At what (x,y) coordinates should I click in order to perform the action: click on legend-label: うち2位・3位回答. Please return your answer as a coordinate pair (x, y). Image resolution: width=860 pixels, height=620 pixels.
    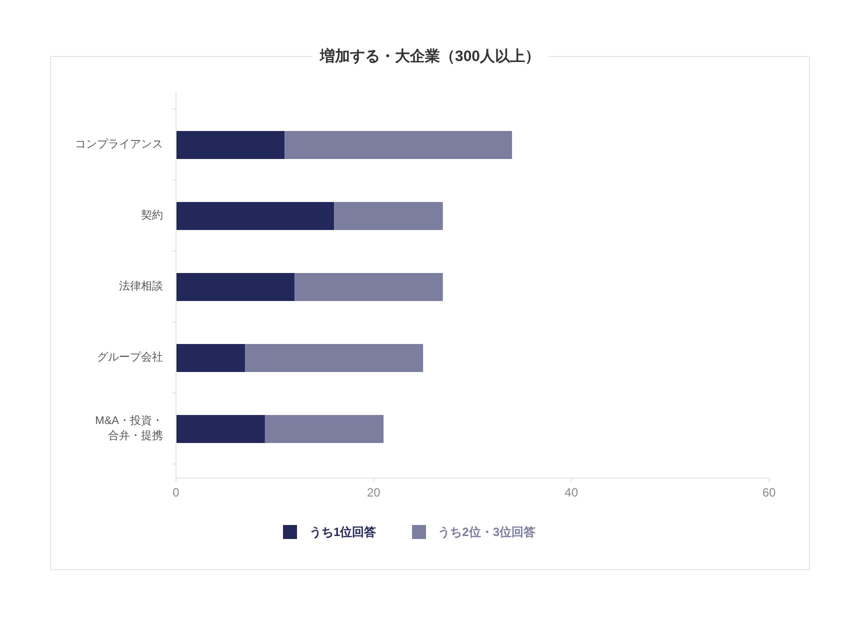
    Looking at the image, I should click on (487, 532).